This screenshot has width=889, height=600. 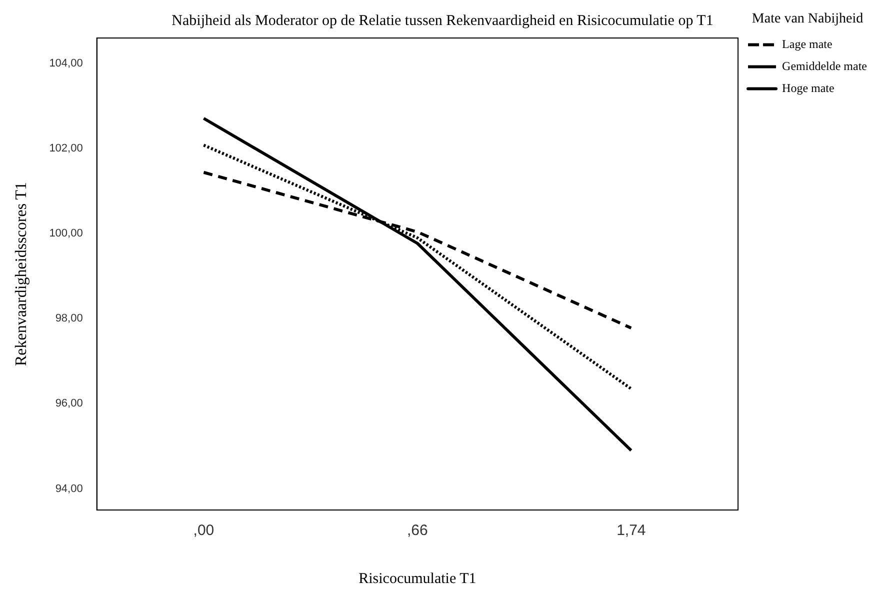 What do you see at coordinates (417, 531) in the screenshot?
I see `x-tick-label: ,66` at bounding box center [417, 531].